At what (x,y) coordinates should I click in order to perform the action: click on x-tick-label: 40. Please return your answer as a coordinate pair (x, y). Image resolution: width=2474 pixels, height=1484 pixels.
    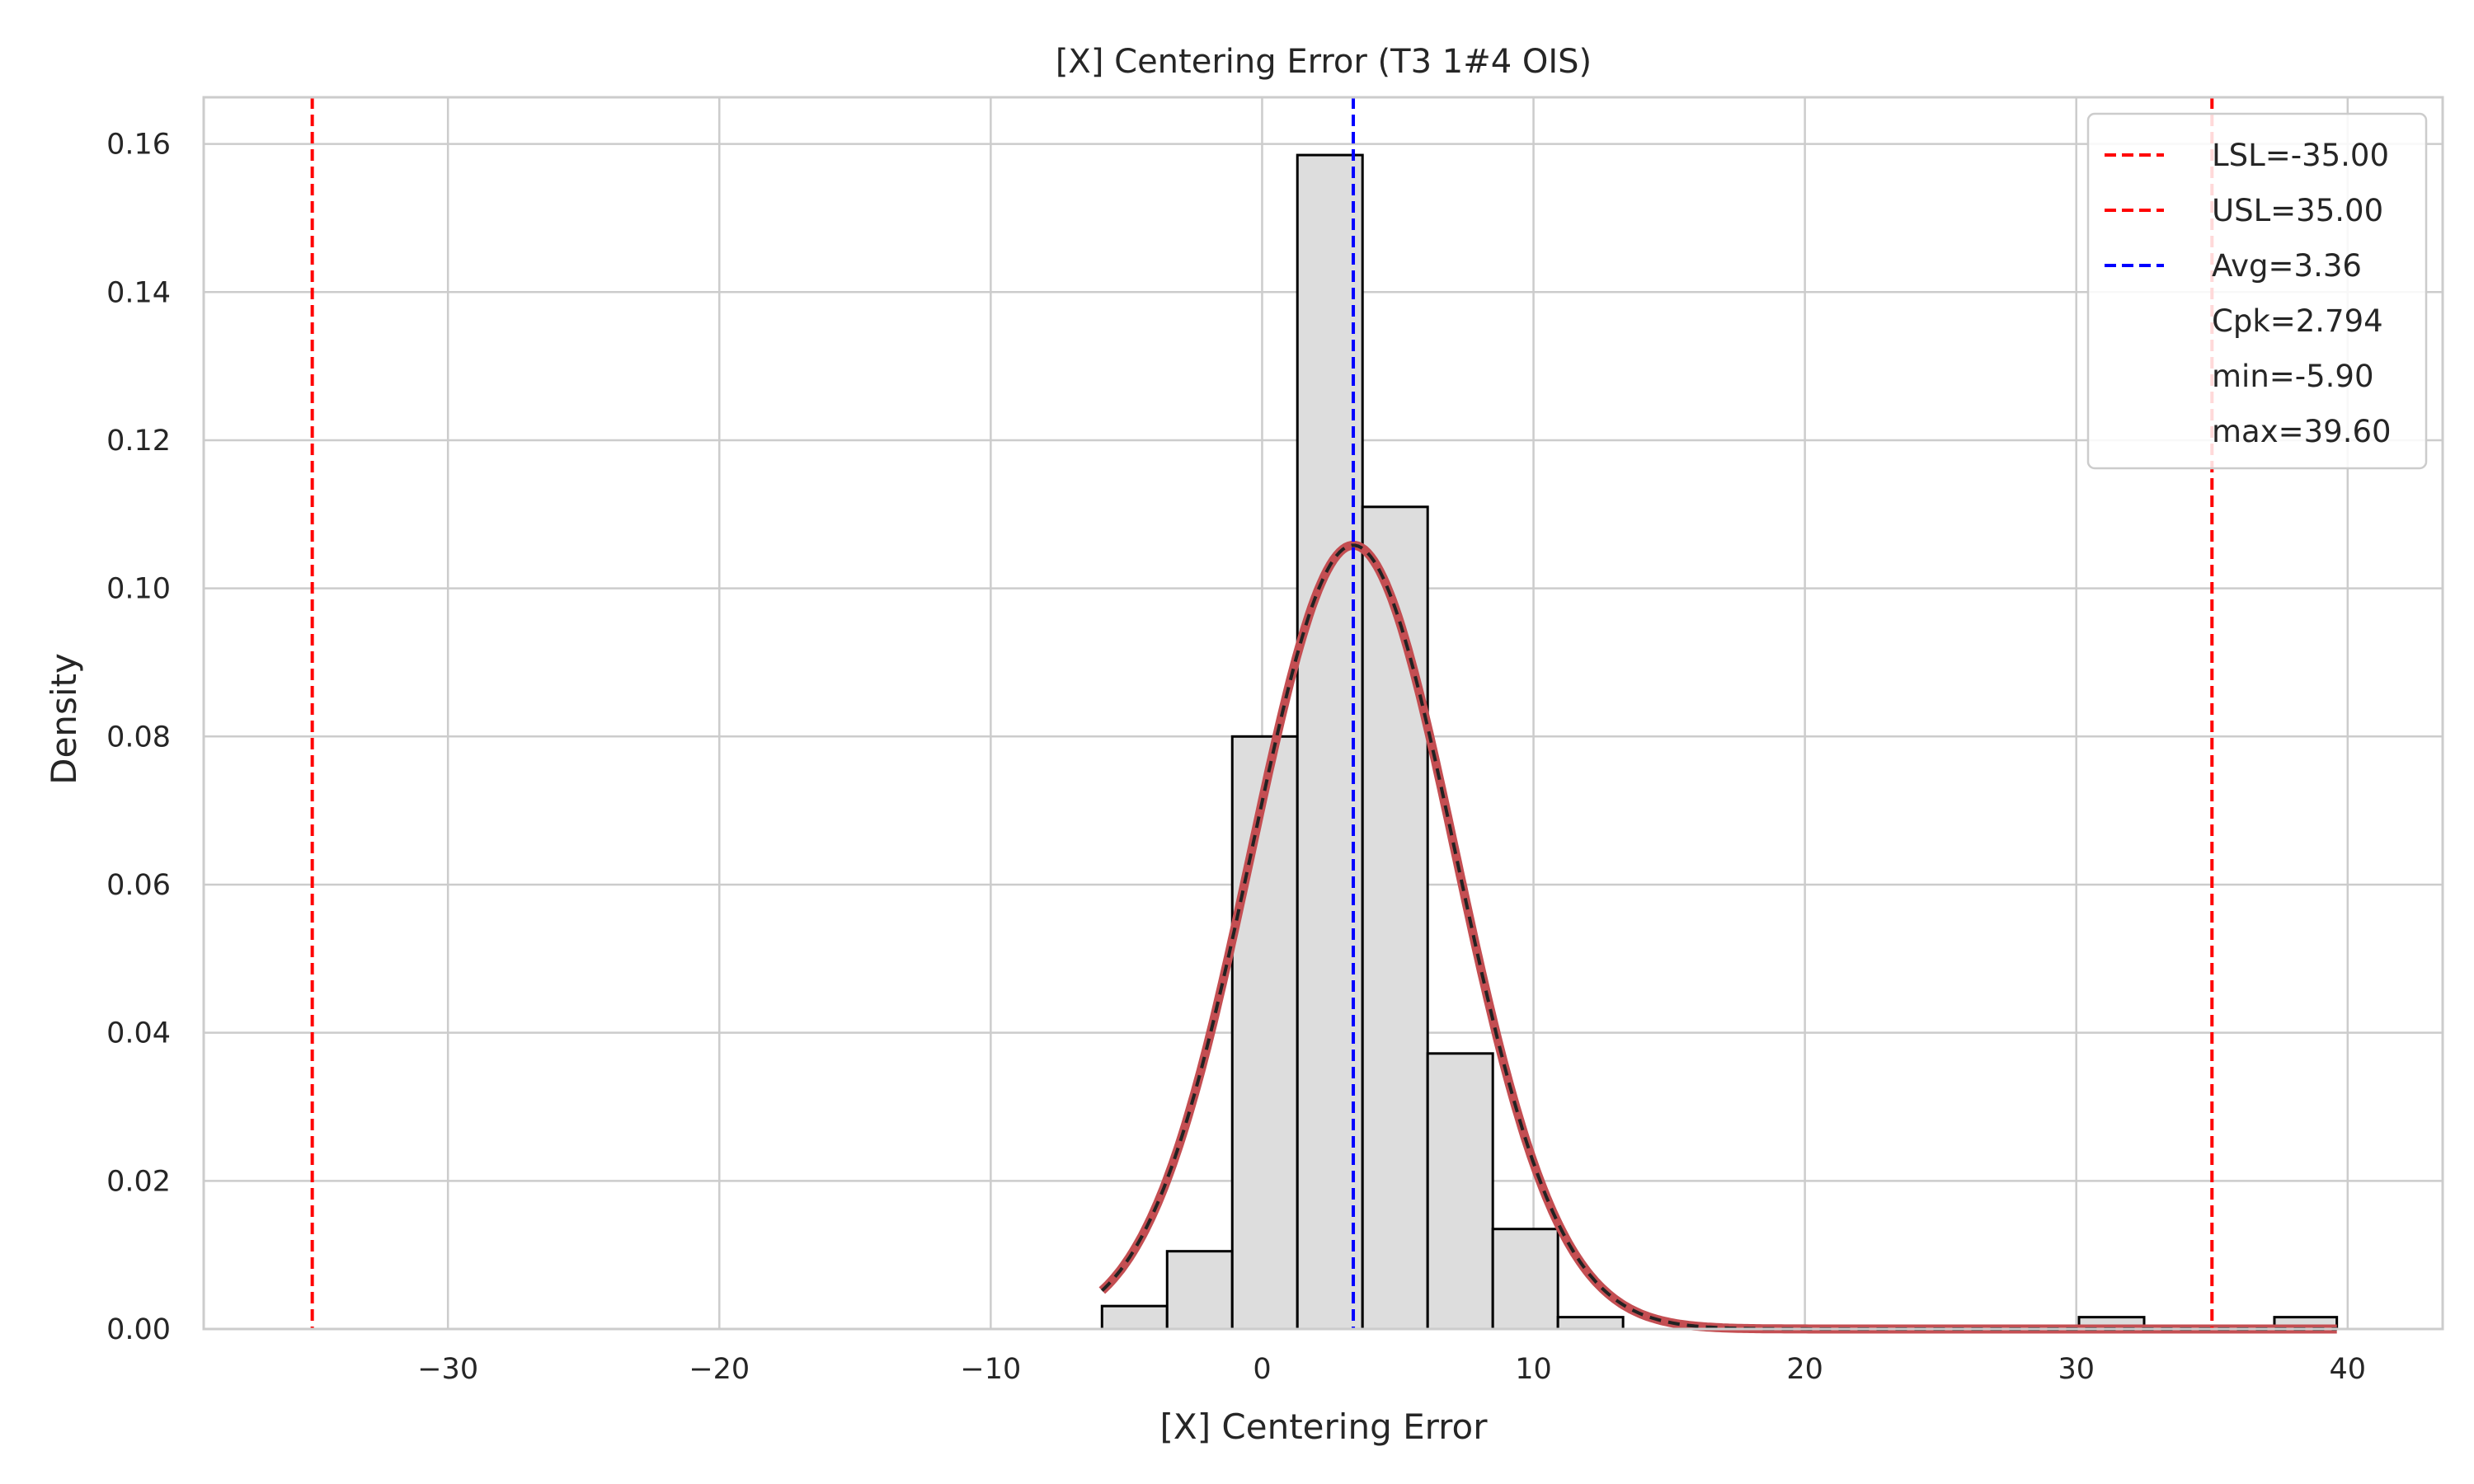
    Looking at the image, I should click on (2348, 1369).